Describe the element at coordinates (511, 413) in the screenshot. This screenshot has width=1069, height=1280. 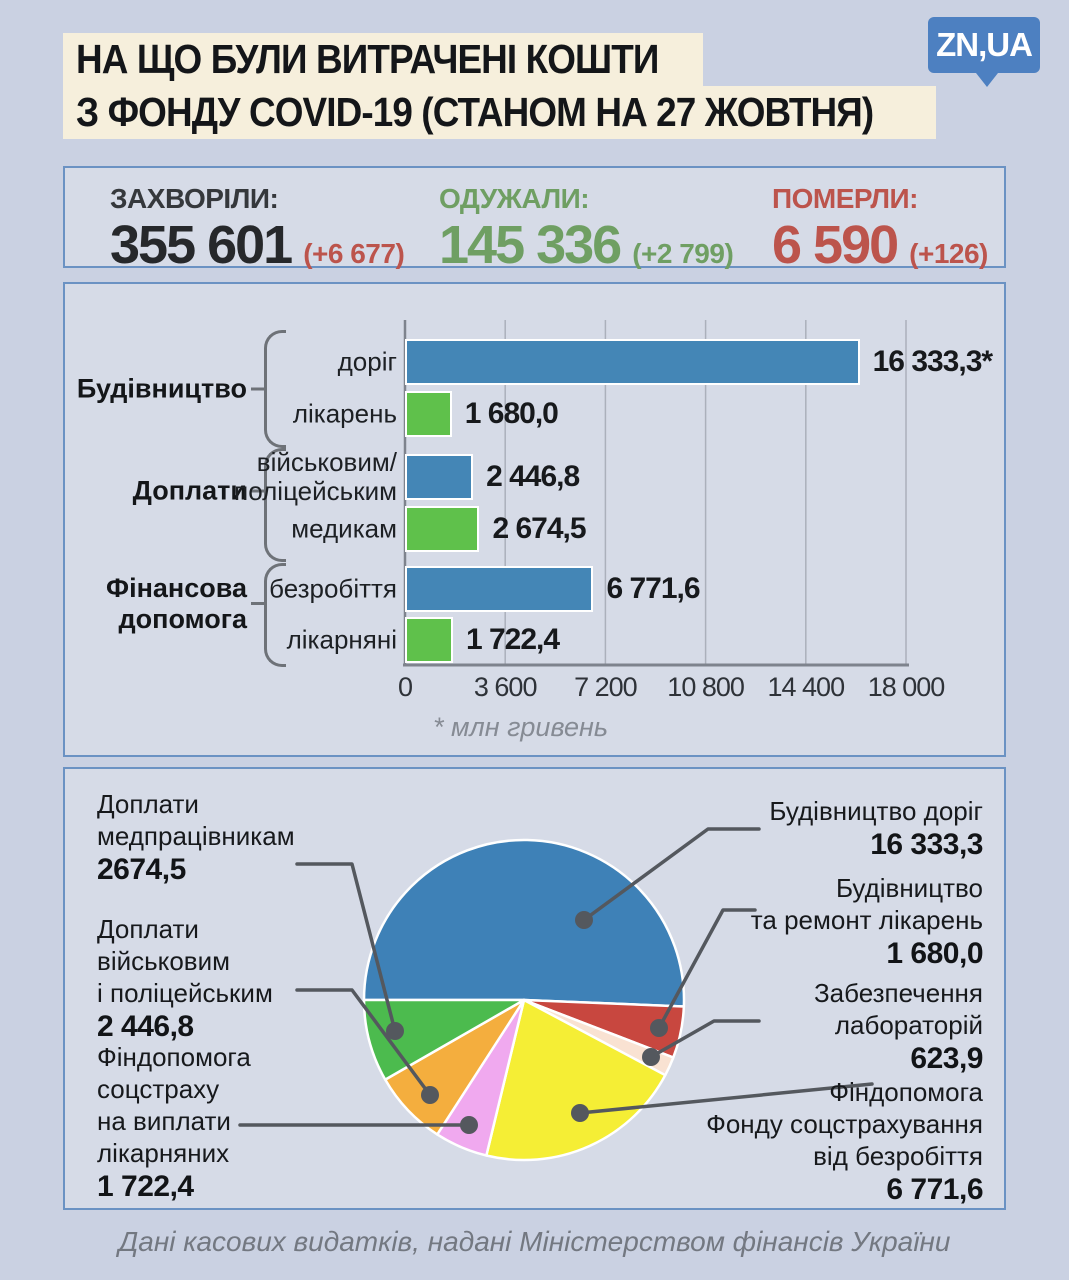
I see `bar-value: 1 680,0` at that location.